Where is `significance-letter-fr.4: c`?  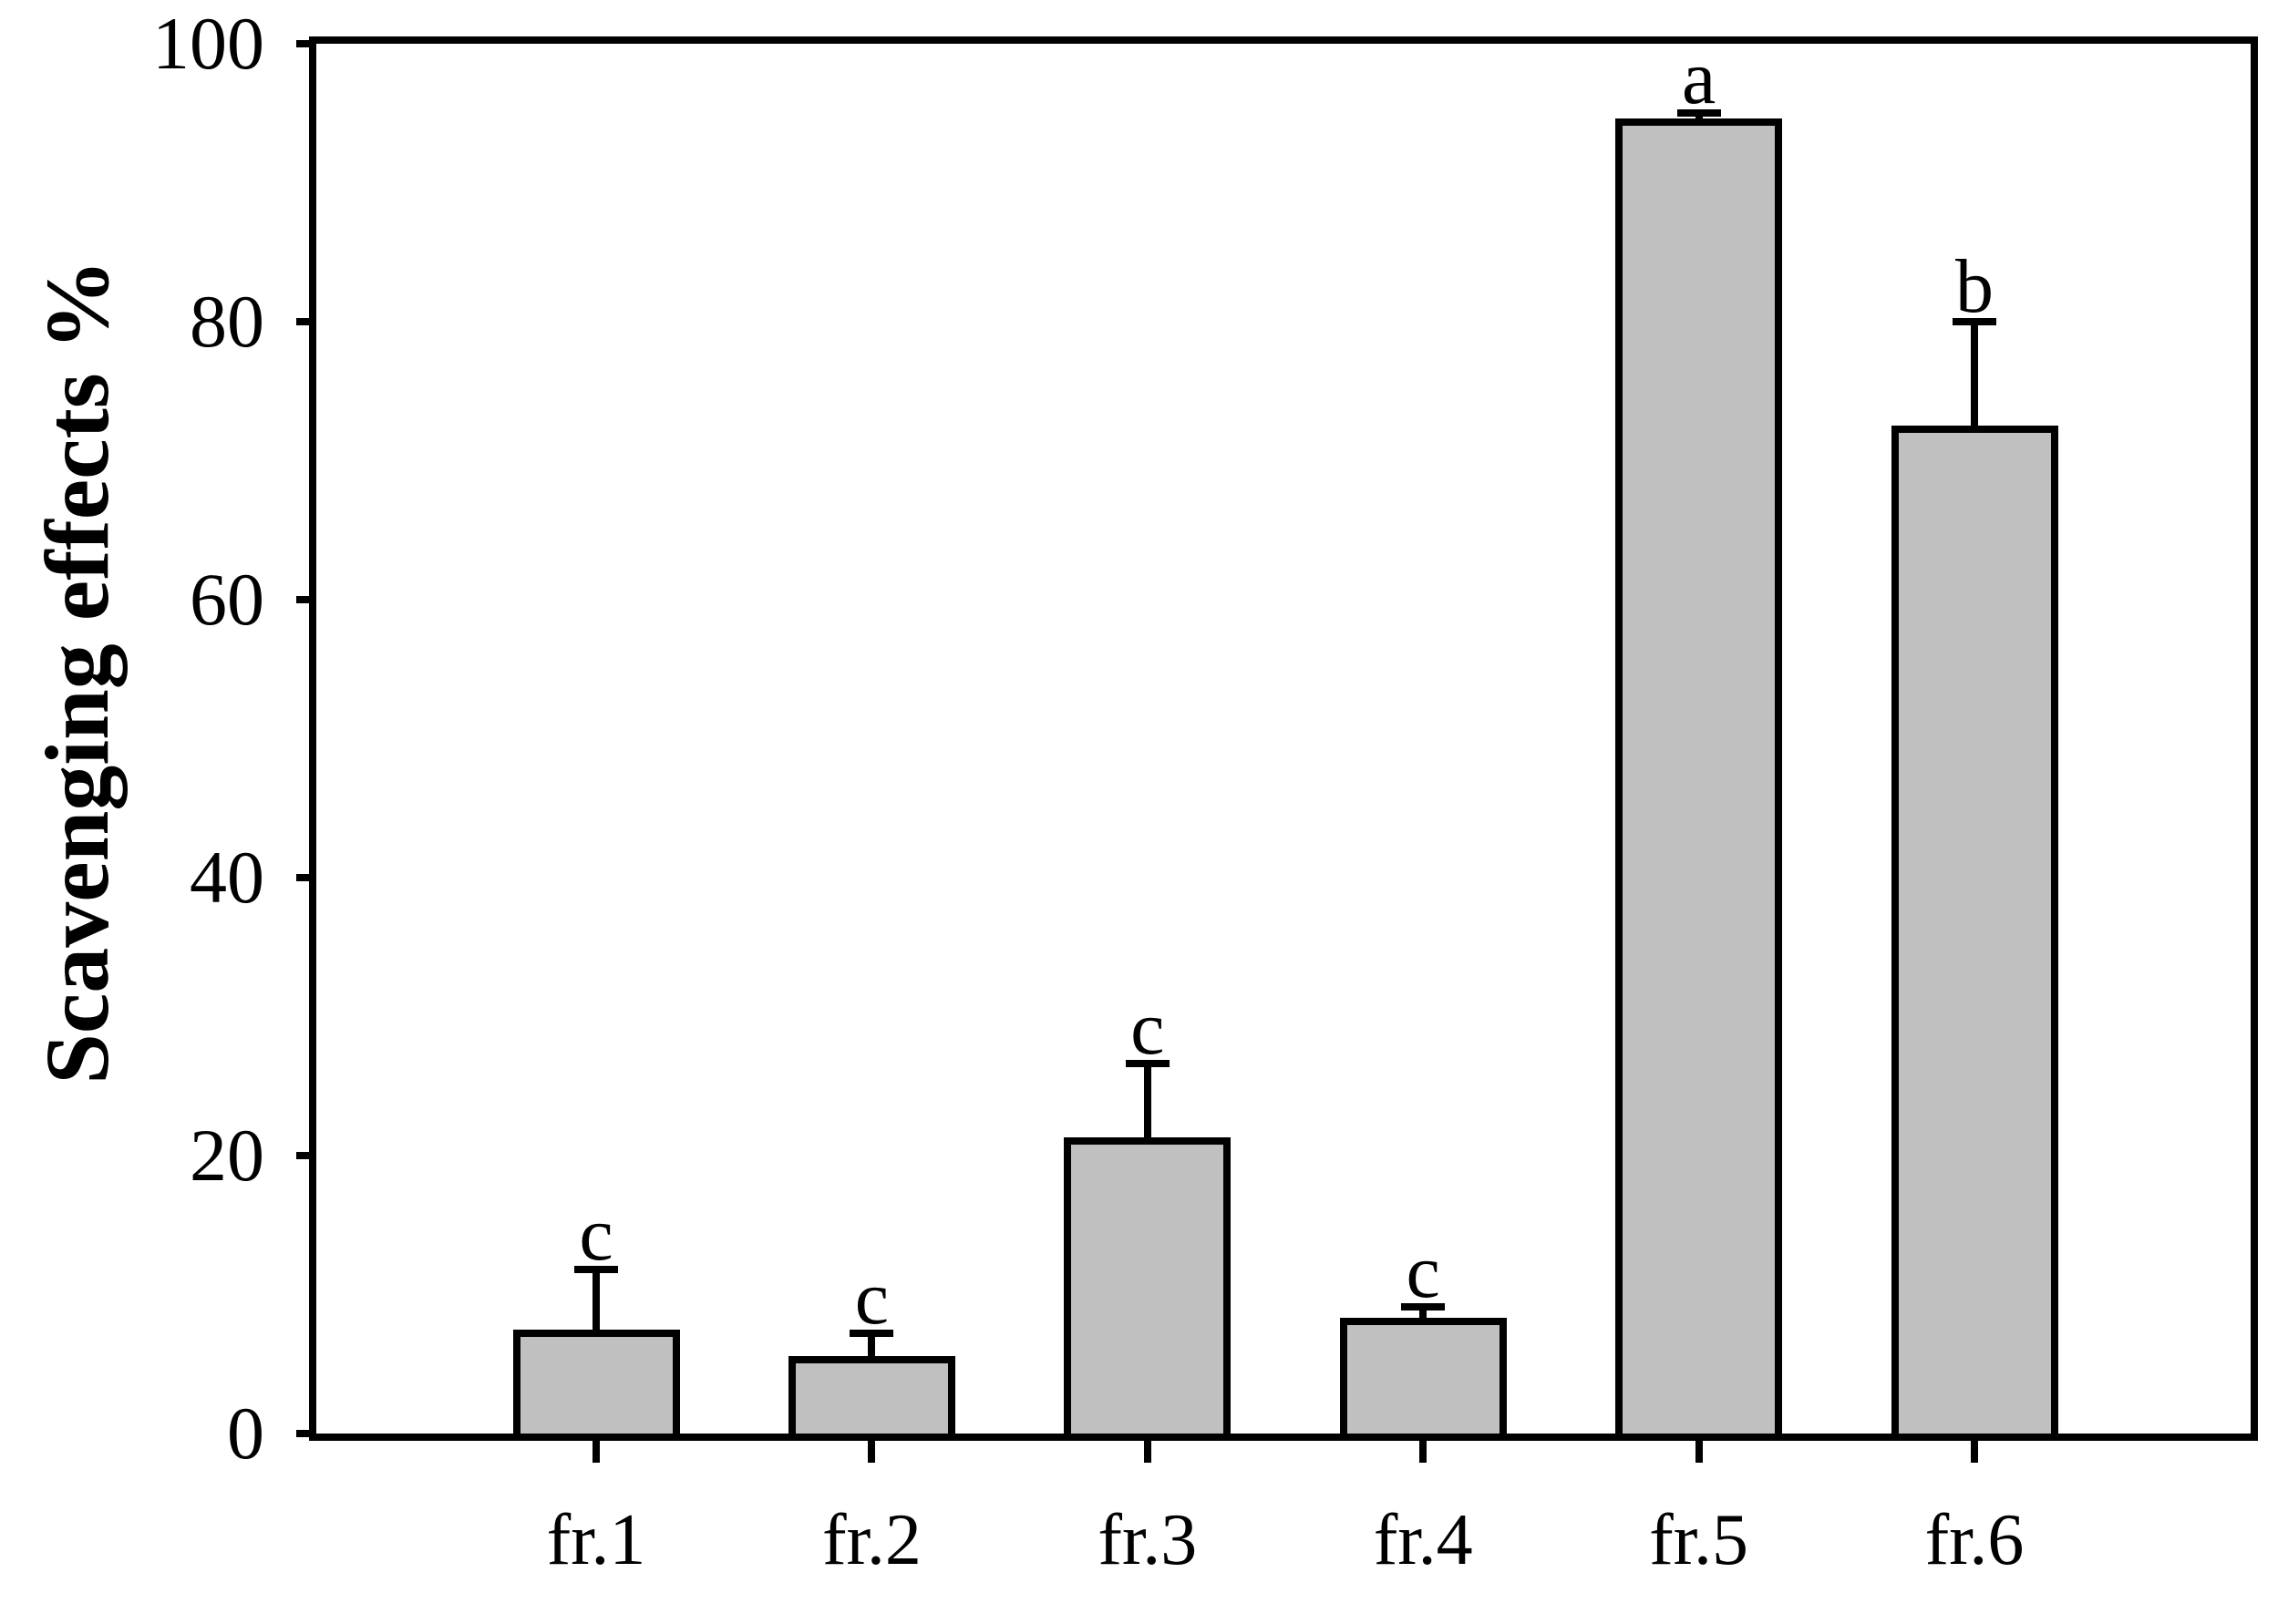
significance-letter-fr.4: c is located at coordinates (1423, 1272).